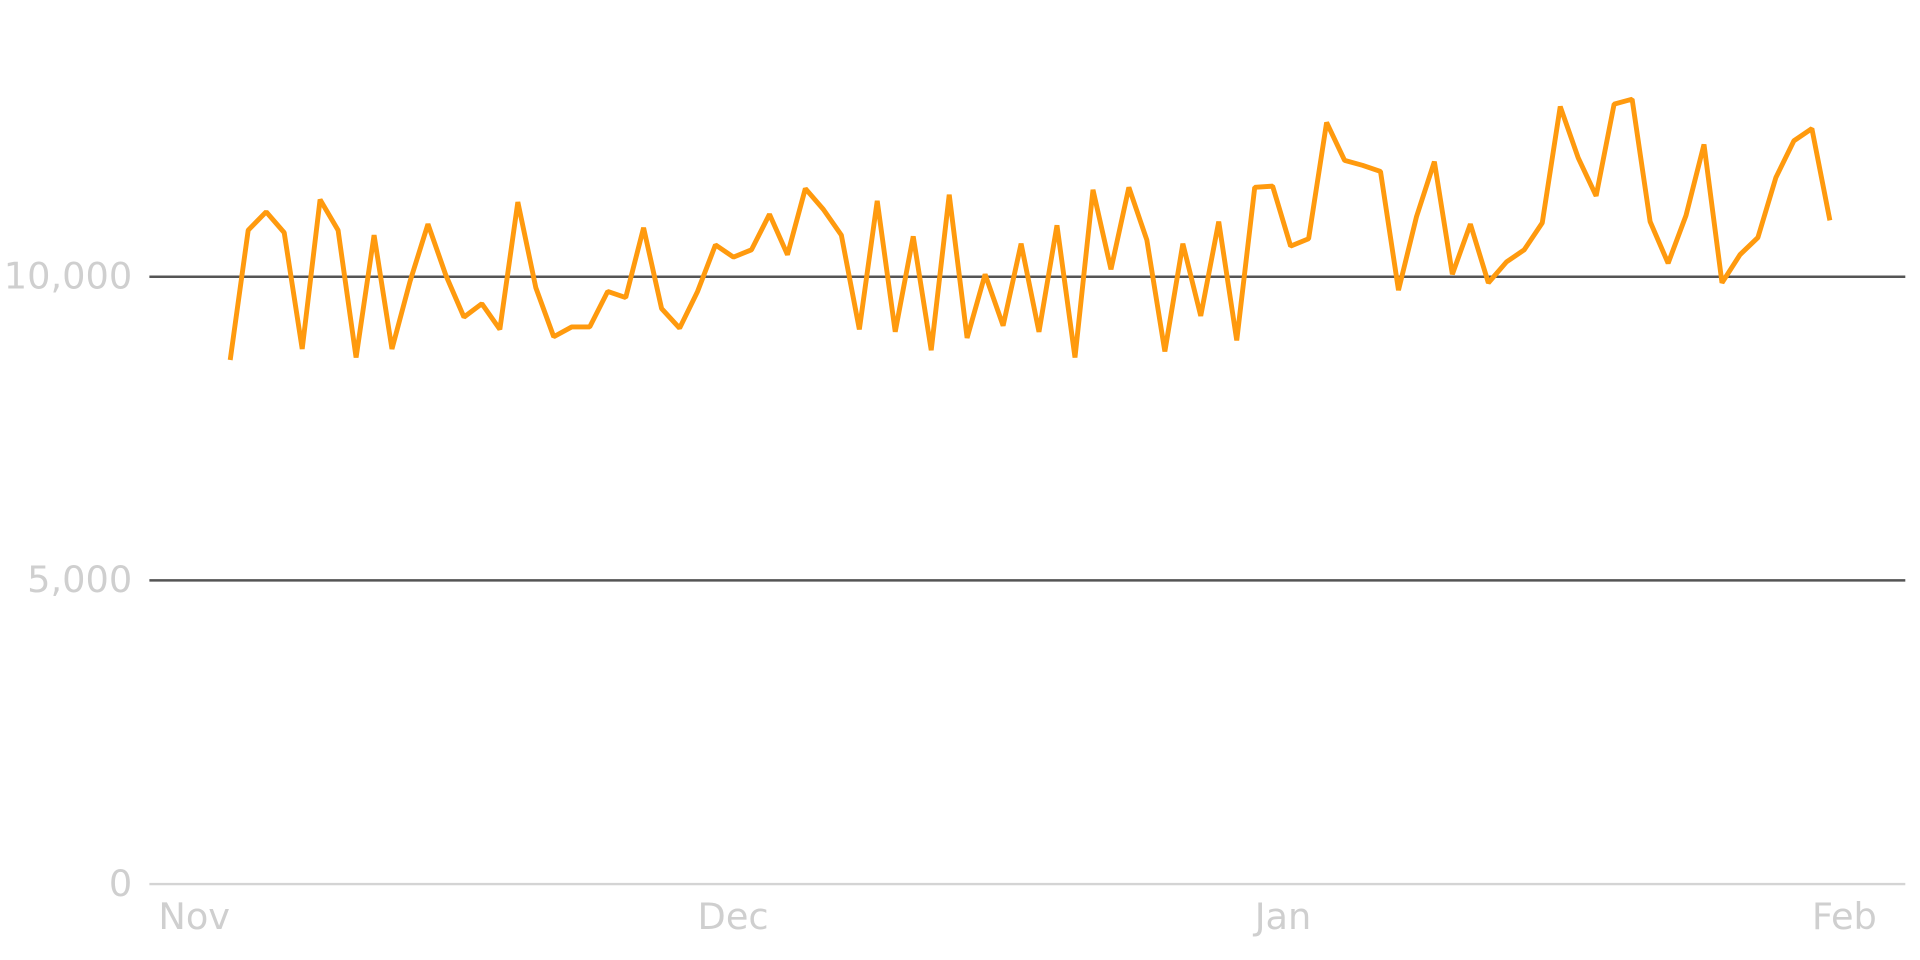  What do you see at coordinates (194, 916) in the screenshot?
I see `x-tick-label: Nov` at bounding box center [194, 916].